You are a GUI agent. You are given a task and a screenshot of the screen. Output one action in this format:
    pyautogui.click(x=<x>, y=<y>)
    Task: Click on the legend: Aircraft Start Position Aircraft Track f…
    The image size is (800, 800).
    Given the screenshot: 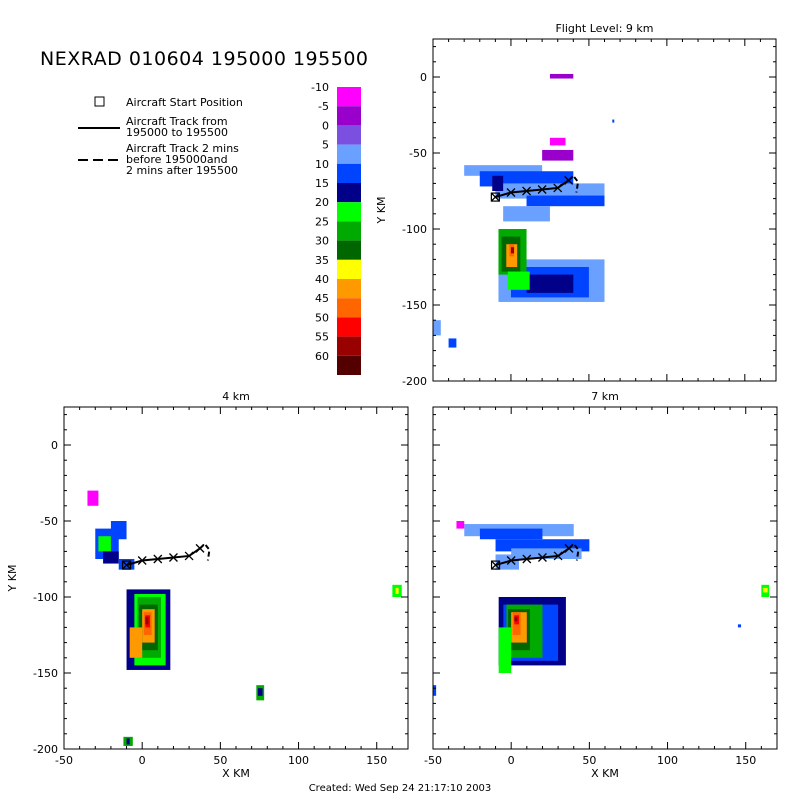 What is the action you would take?
    pyautogui.click(x=160, y=136)
    